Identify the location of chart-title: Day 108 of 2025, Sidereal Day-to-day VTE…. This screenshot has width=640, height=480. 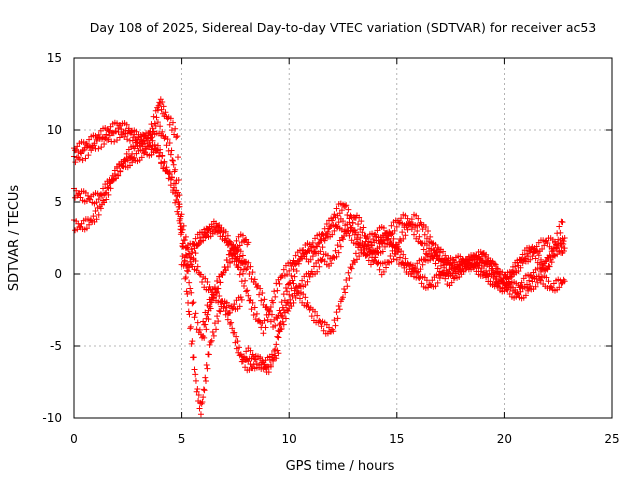
(343, 27).